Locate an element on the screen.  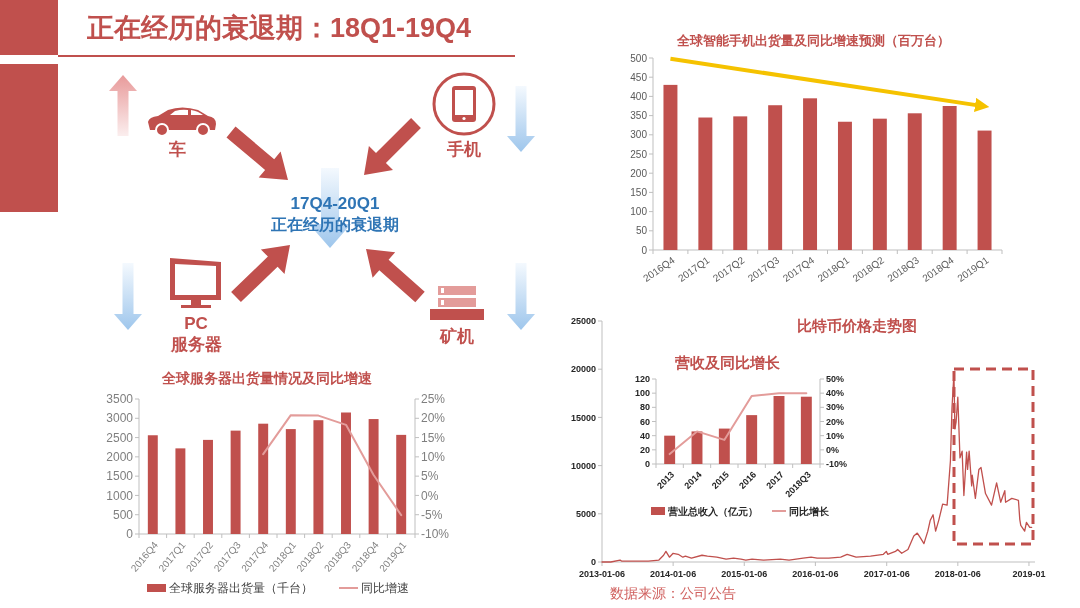
y-tick-label: 2500 is located at coordinates (120, 437).